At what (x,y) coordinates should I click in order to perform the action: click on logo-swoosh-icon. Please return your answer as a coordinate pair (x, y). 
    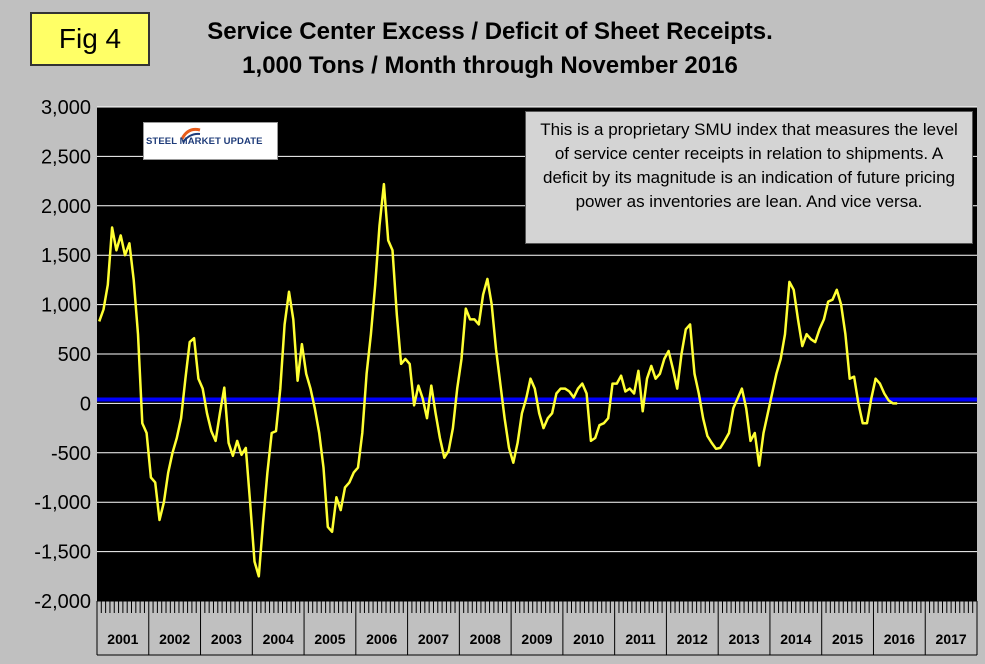
    Looking at the image, I should click on (190, 135).